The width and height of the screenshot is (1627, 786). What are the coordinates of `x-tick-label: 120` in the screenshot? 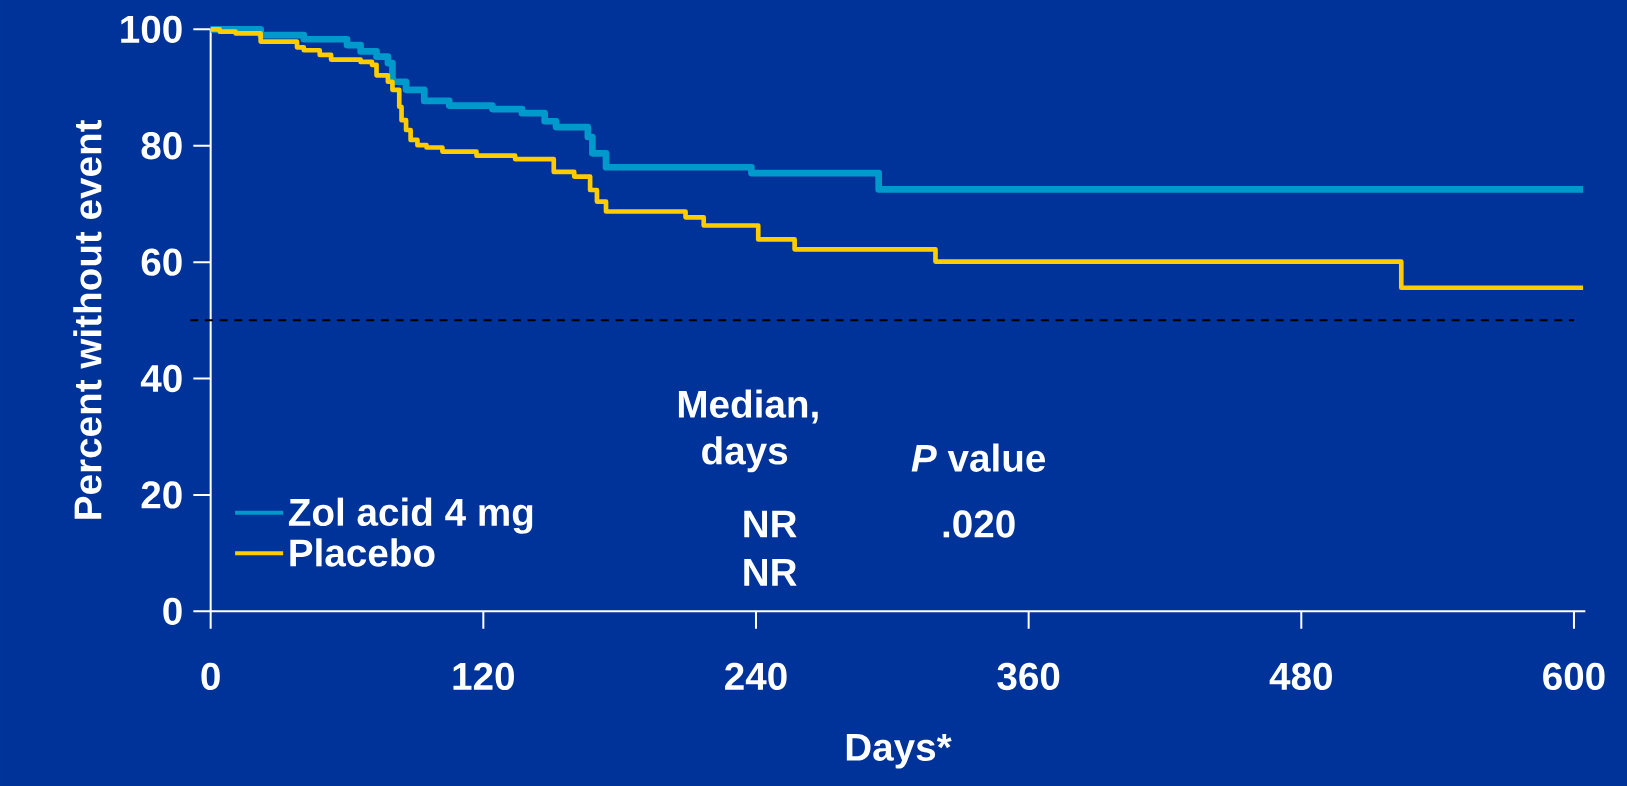 It's located at (483, 676).